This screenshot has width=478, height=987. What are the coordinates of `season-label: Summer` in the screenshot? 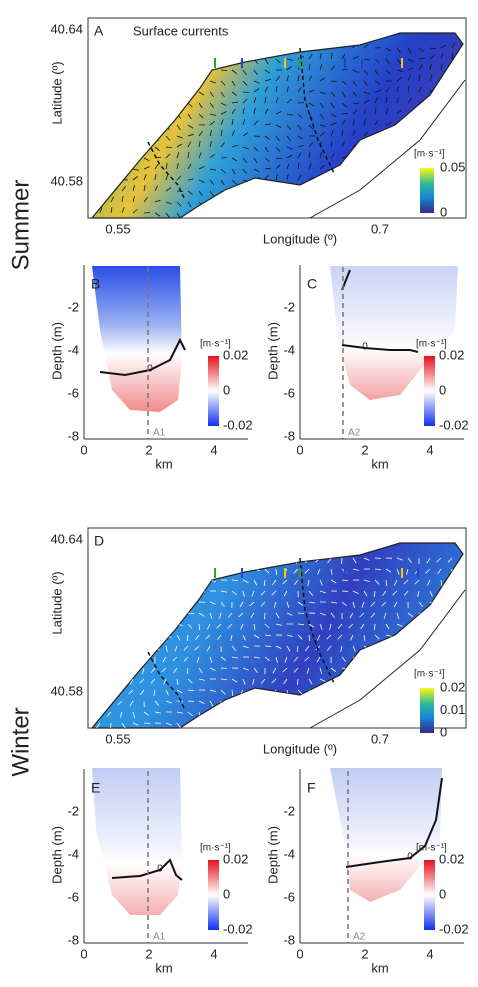 It's located at (20, 225).